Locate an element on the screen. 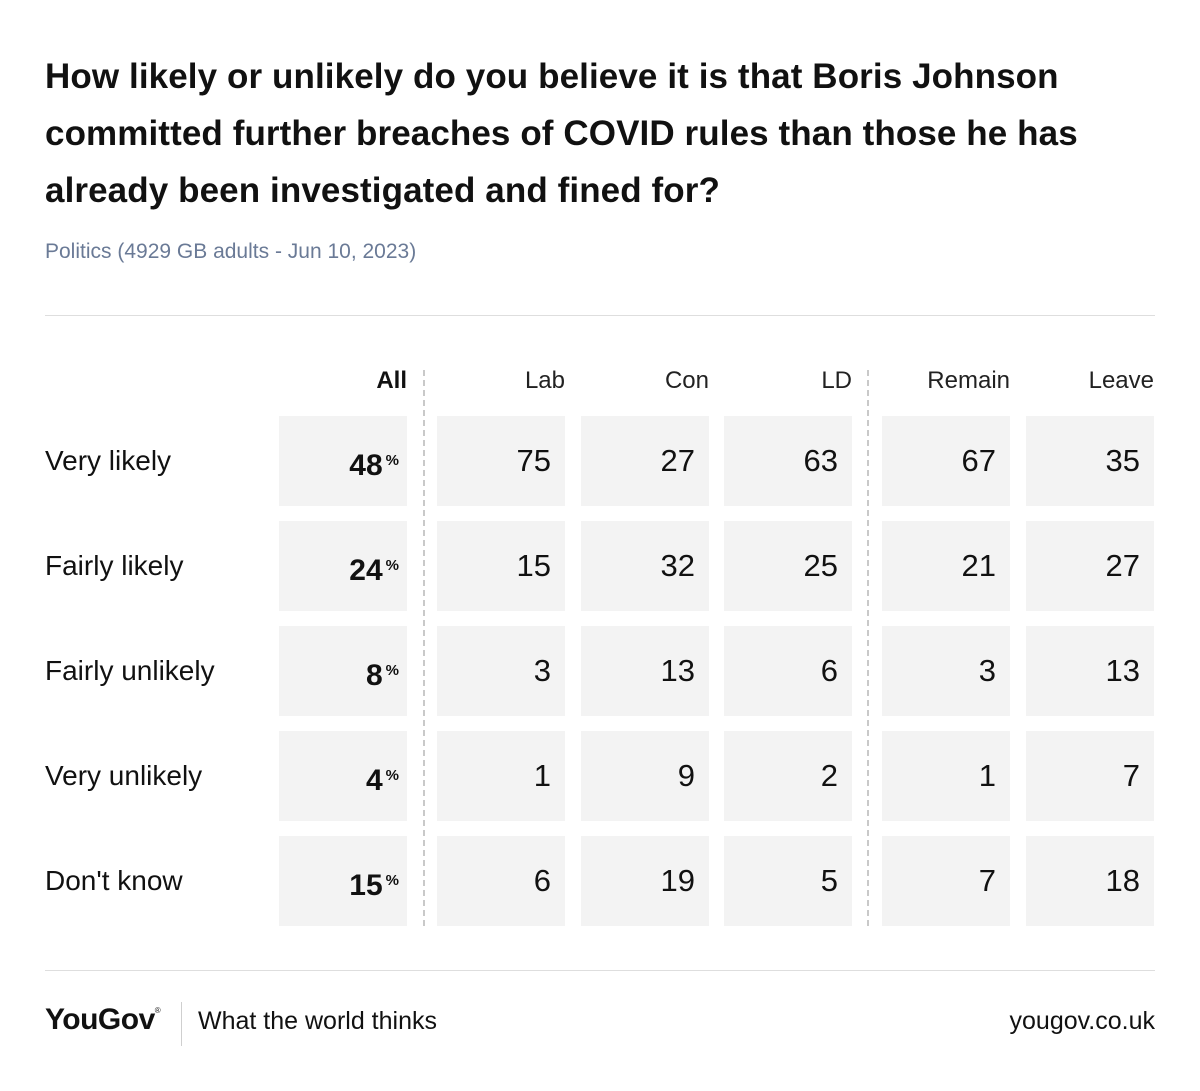 The image size is (1200, 1091). cell-all: 4% is located at coordinates (343, 776).